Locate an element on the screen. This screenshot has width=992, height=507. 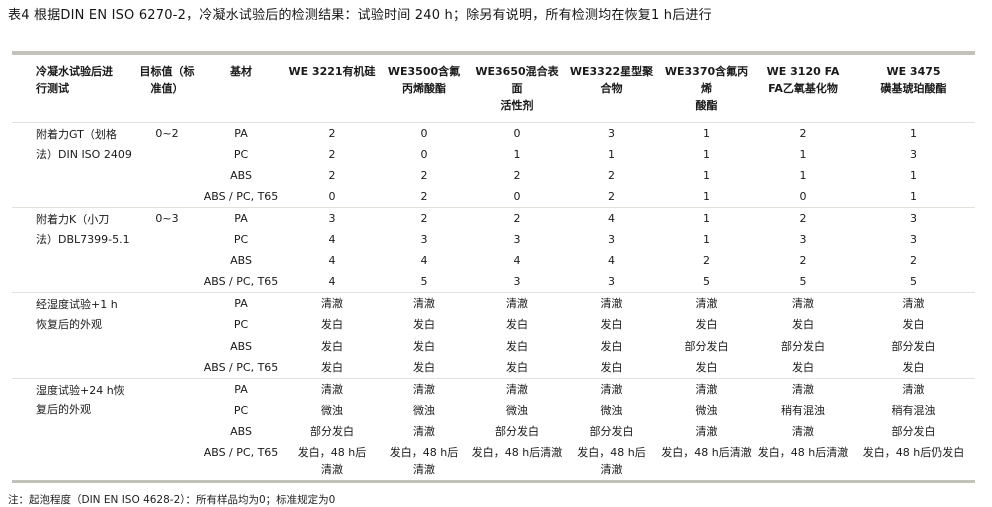
table-row: ABS / PC, T65 发白 发白 发白 发白 发白 发白 发白 is located at coordinates (493, 368).